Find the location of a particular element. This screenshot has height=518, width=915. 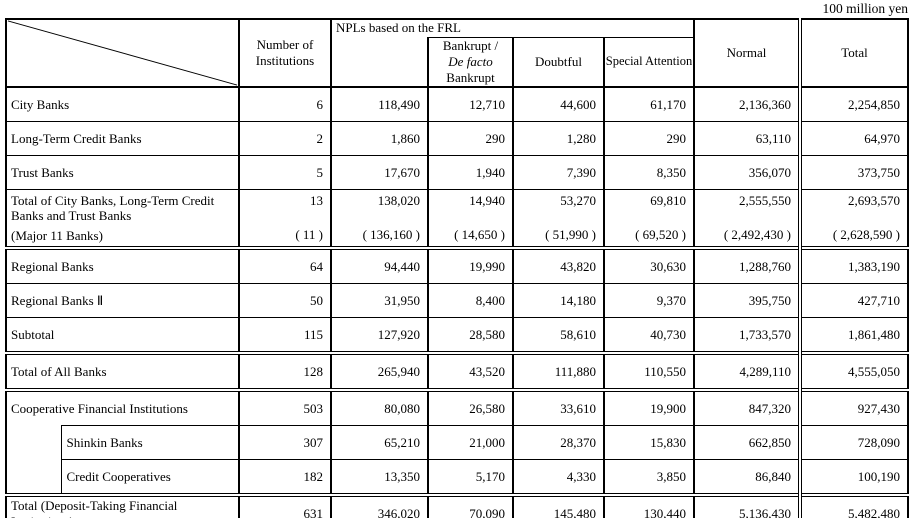

value-cell: 53,270 ( 51,990 ) is located at coordinates (558, 218).